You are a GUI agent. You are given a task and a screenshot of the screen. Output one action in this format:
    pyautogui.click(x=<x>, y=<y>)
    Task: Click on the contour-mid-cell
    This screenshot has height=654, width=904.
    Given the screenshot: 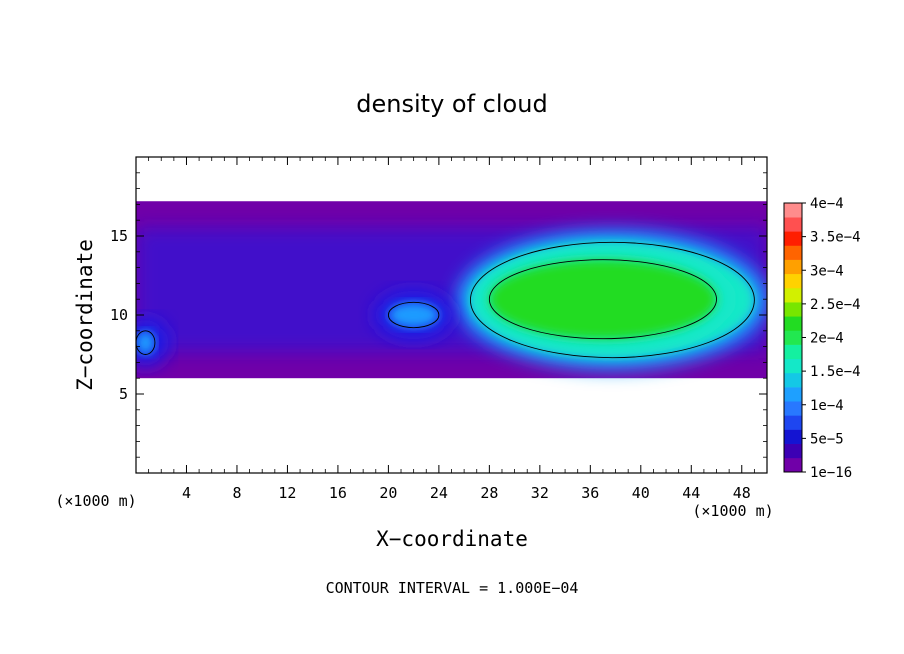 What is the action you would take?
    pyautogui.click(x=413, y=315)
    